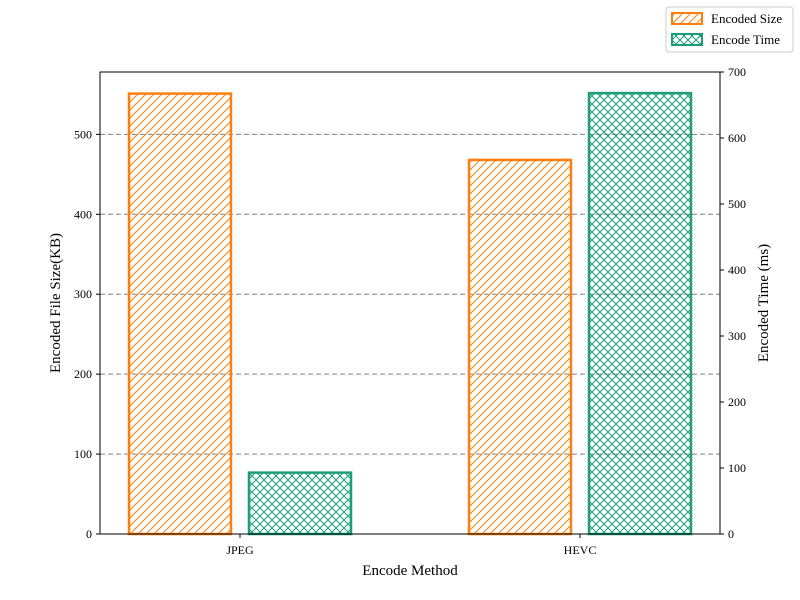  What do you see at coordinates (87, 334) in the screenshot?
I see `left-y-axis: 0 100 200 300 400 500` at bounding box center [87, 334].